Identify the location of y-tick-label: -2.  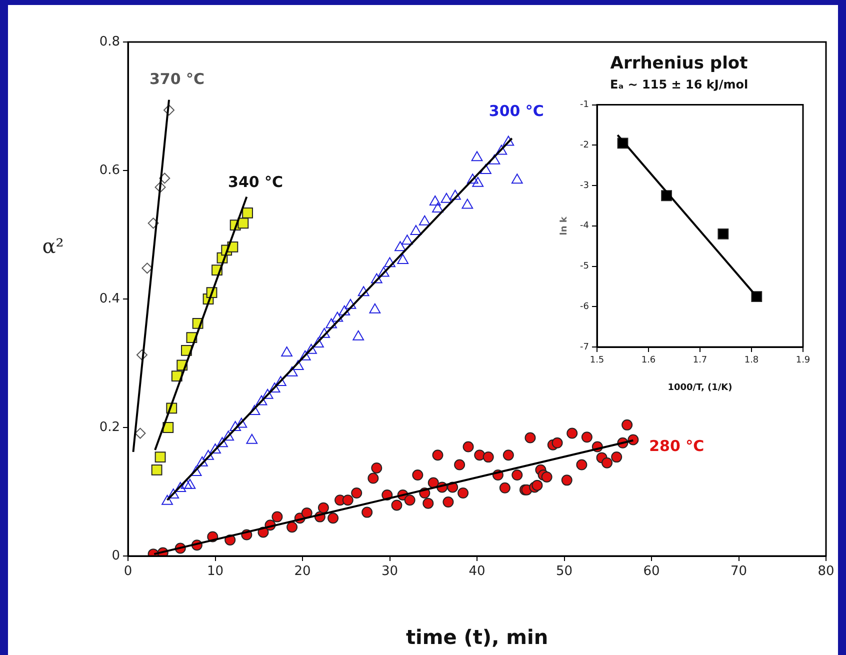
(584, 145).